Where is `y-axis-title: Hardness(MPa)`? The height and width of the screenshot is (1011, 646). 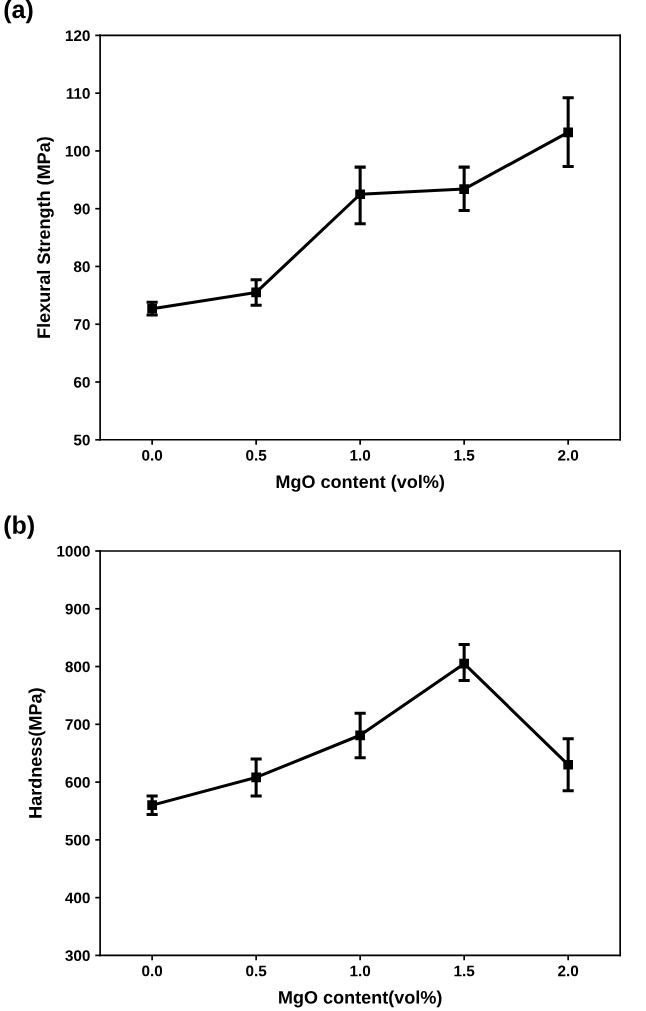 y-axis-title: Hardness(MPa) is located at coordinates (37, 753).